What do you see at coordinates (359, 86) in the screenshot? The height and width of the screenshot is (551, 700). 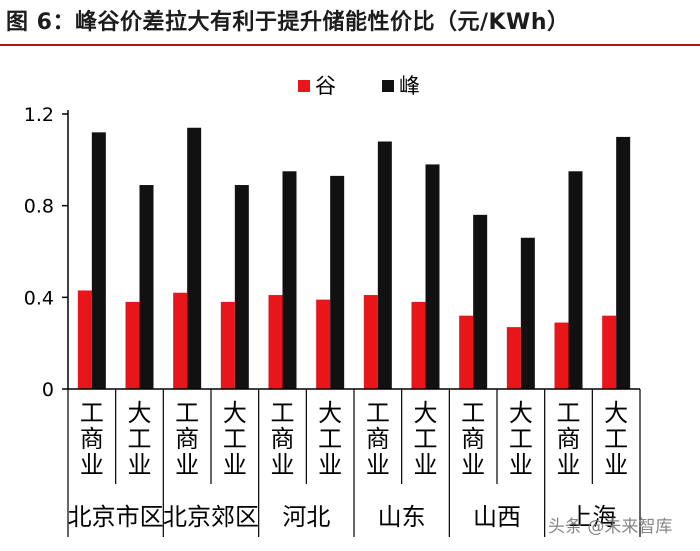 I see `chart-legend: 谷峰` at bounding box center [359, 86].